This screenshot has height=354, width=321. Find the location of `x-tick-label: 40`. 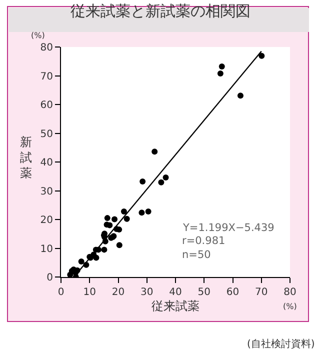

x-tick-label: 40 is located at coordinates (175, 292).